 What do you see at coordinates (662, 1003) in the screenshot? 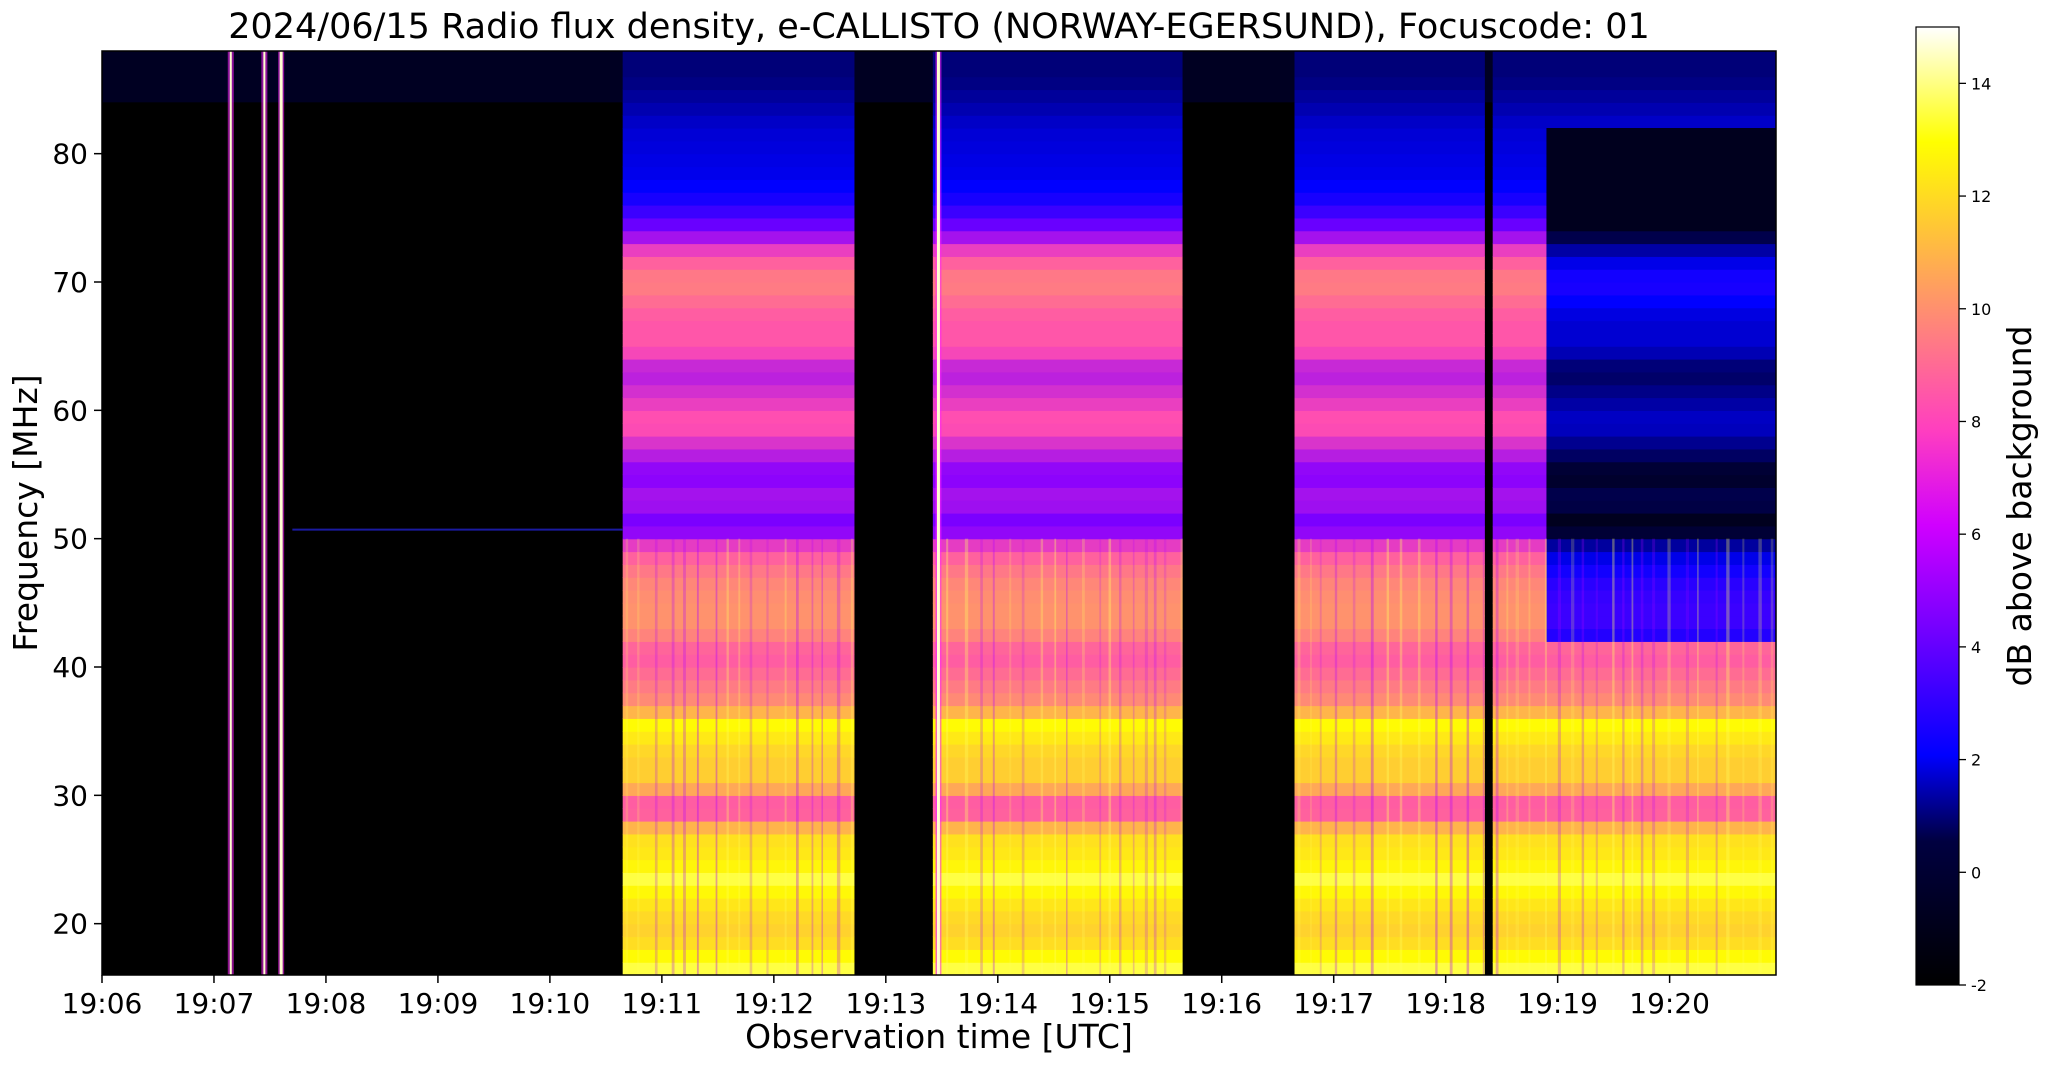
I see `x-tick-label: 19:11` at bounding box center [662, 1003].